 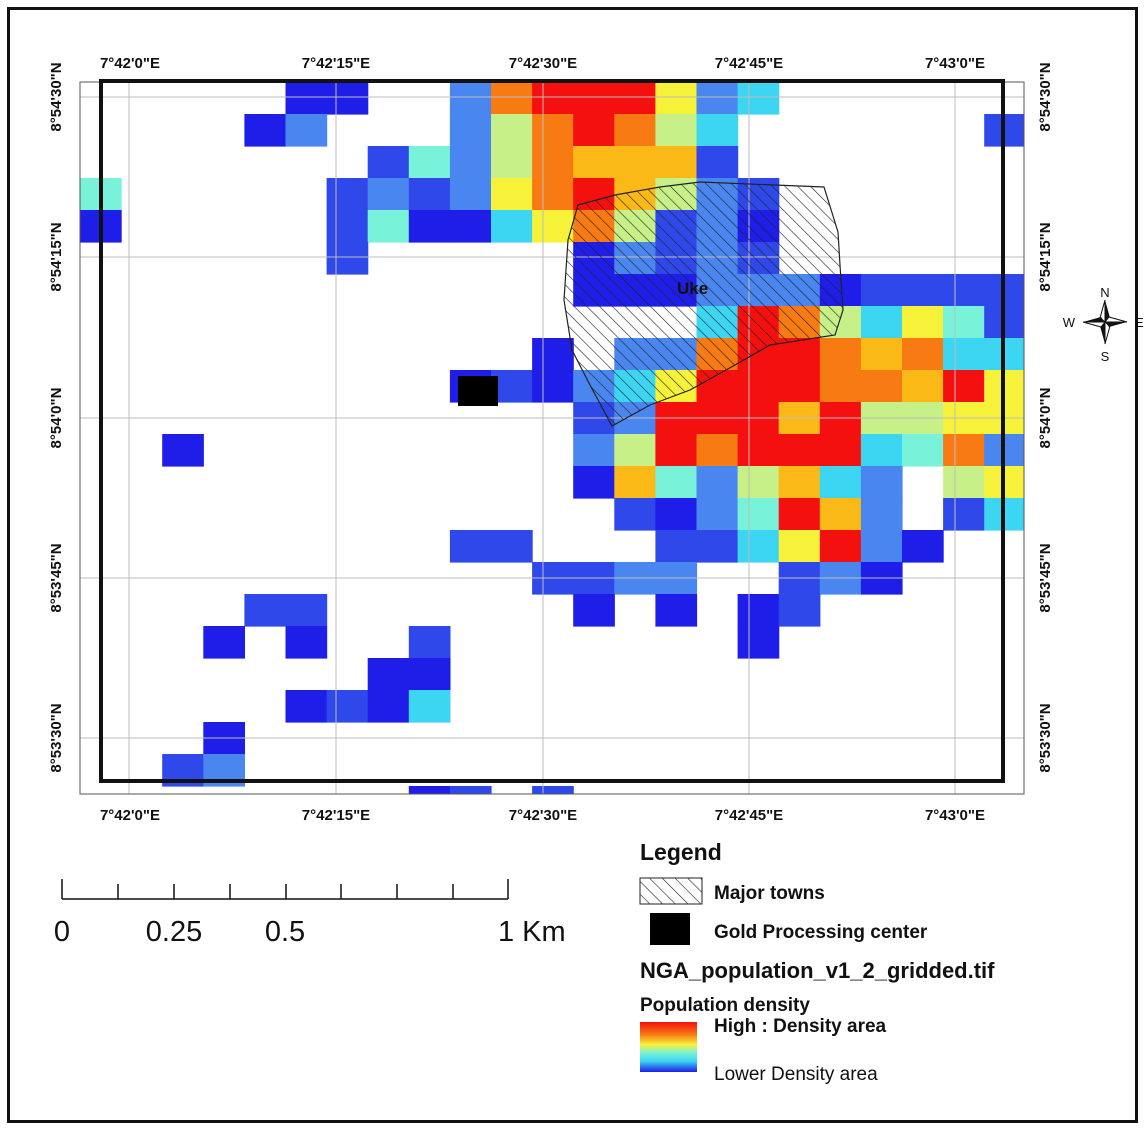 What do you see at coordinates (1103, 324) in the screenshot?
I see `compass-rose-icon: N S W E` at bounding box center [1103, 324].